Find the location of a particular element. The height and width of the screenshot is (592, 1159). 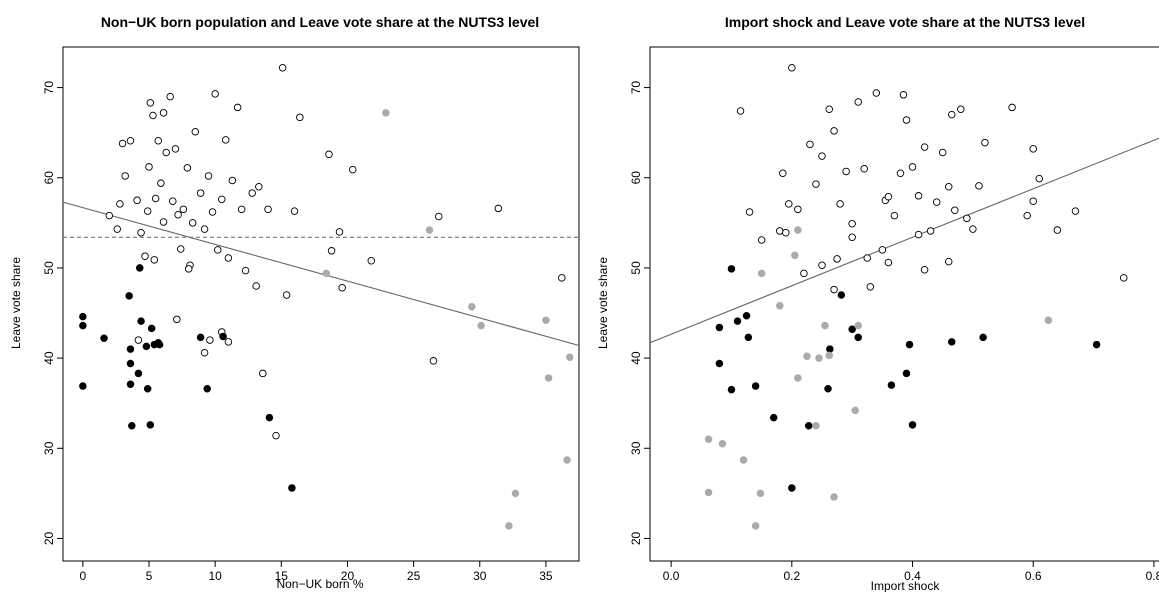

x-axis-label: Import shock is located at coordinates (906, 585).